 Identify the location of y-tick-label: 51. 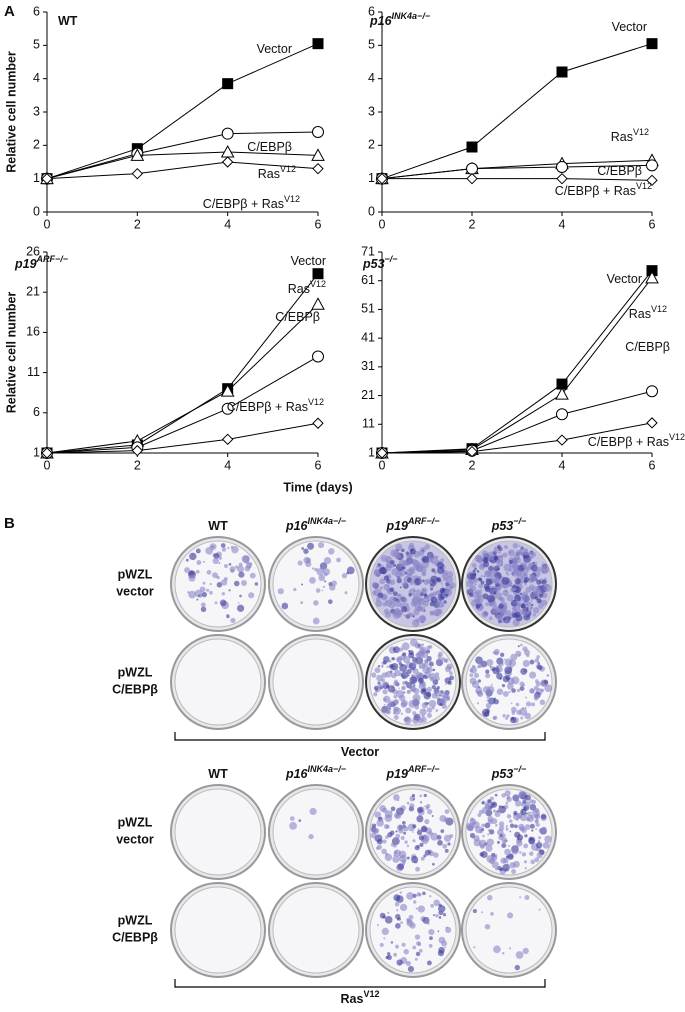
(368, 309).